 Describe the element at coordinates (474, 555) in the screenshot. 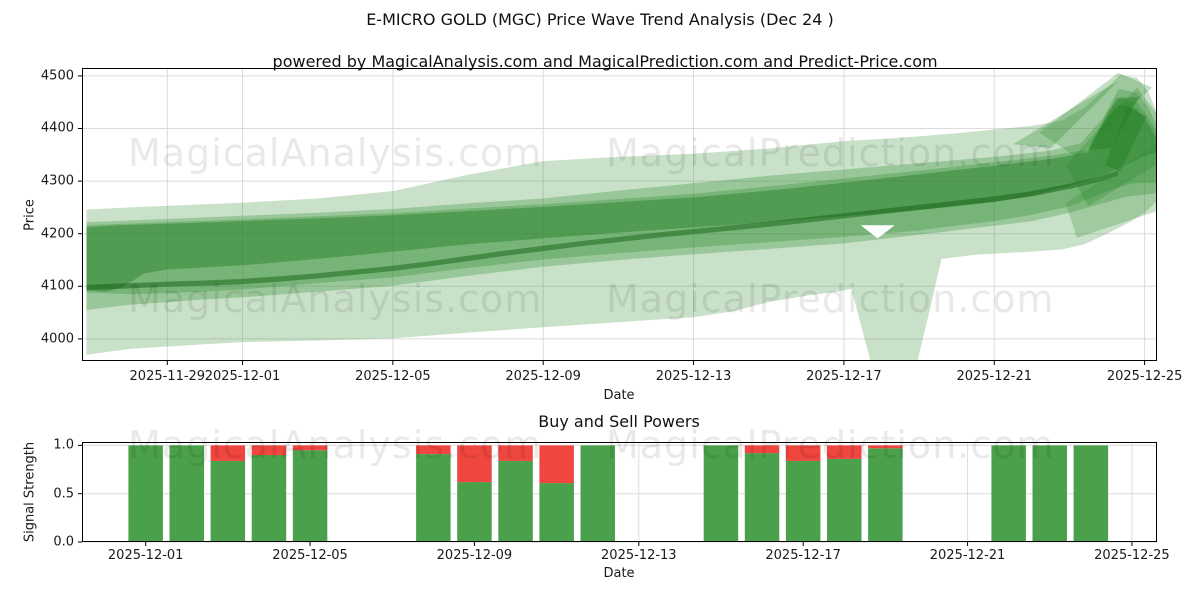

I see `x-tick-label-signal-chart: 2025-12-09` at that location.